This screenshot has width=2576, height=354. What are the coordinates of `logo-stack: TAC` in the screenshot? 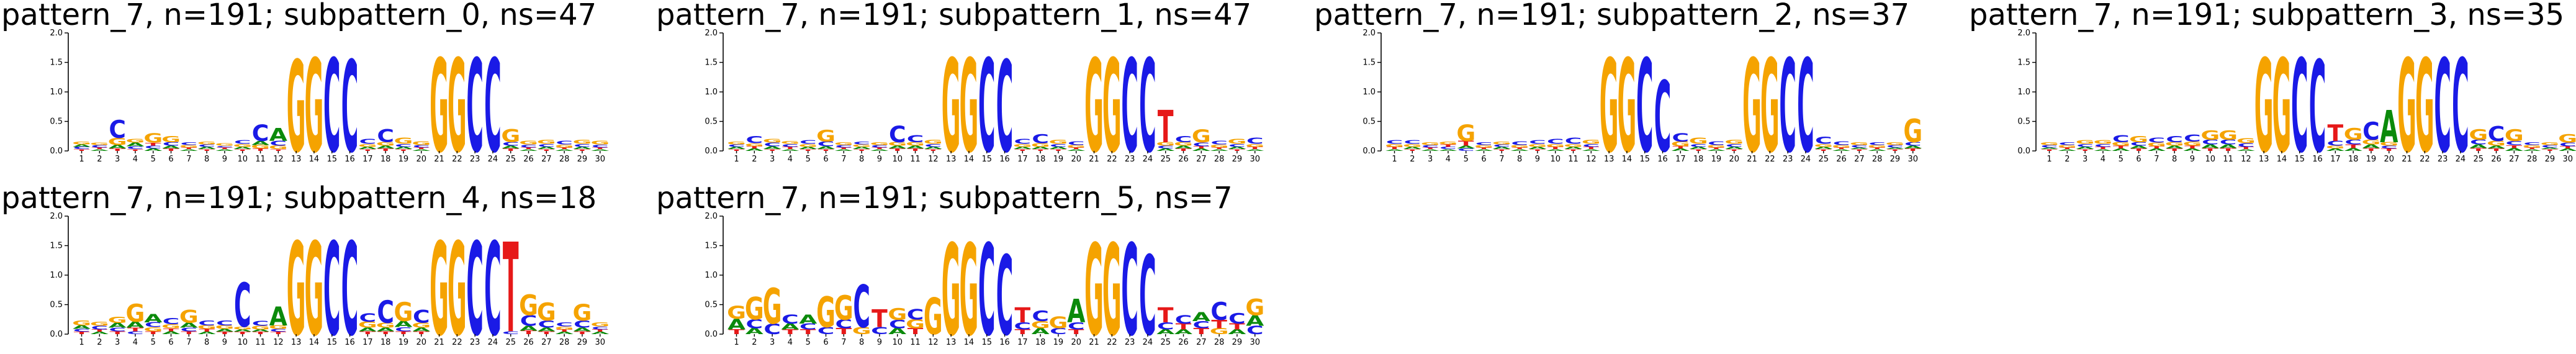 It's located at (790, 323).